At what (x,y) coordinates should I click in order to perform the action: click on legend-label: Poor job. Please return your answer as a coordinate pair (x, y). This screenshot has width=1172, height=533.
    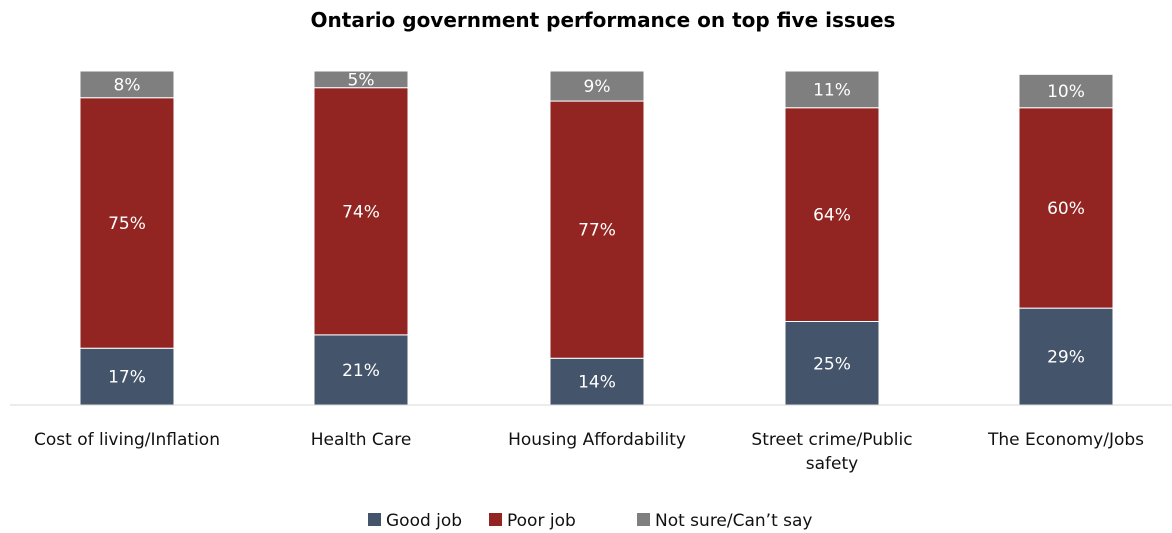
    Looking at the image, I should click on (541, 521).